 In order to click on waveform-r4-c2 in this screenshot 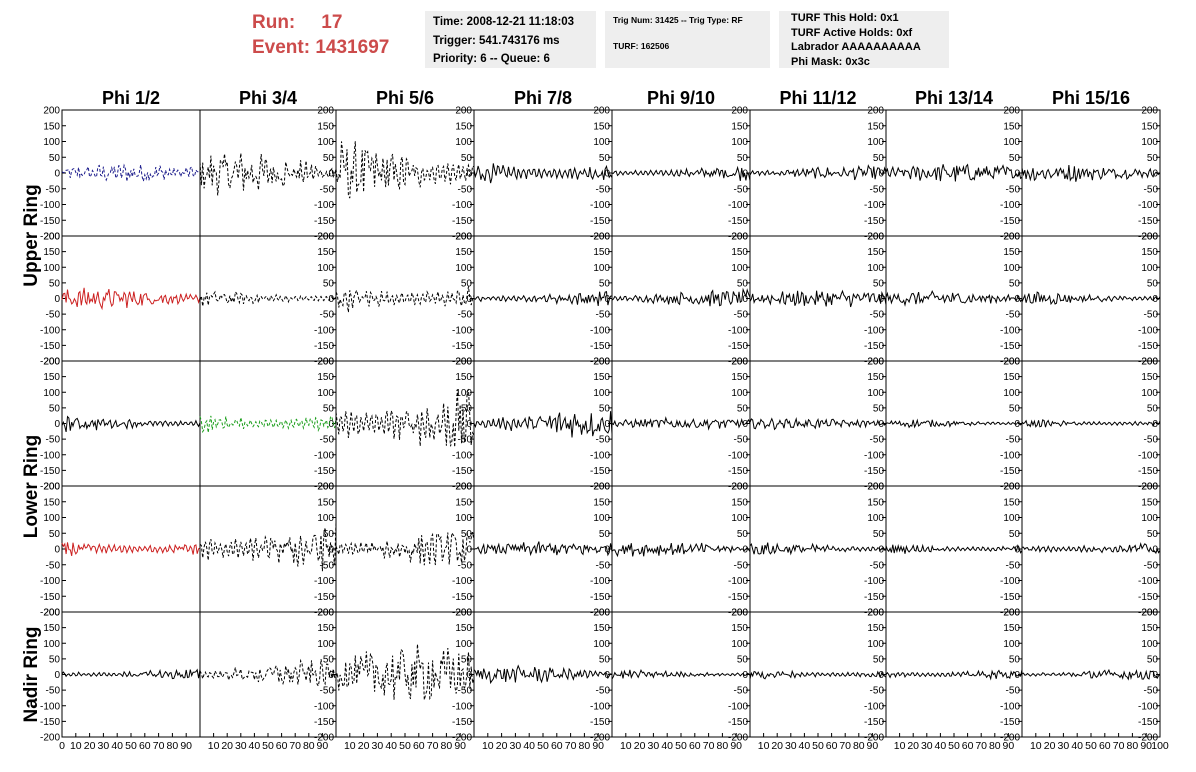, I will do `click(268, 547)`.